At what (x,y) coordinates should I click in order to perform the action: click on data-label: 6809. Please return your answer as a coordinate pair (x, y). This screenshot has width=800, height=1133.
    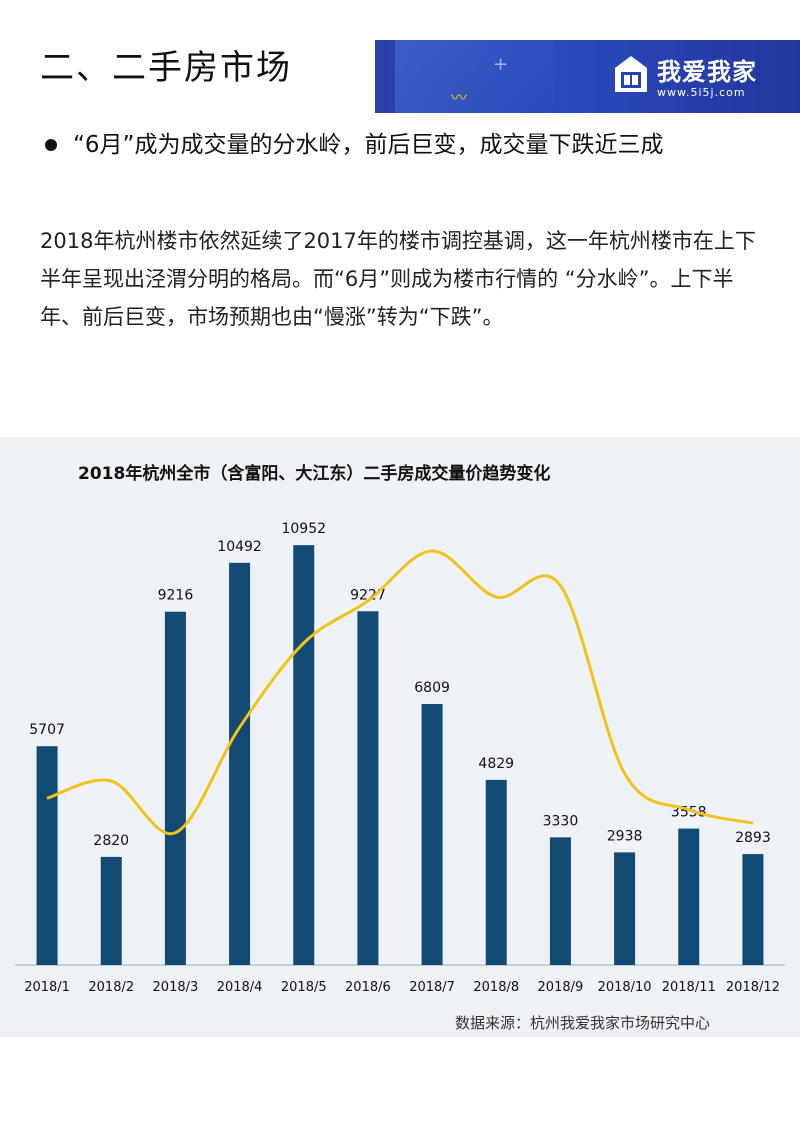
    Looking at the image, I should click on (432, 688).